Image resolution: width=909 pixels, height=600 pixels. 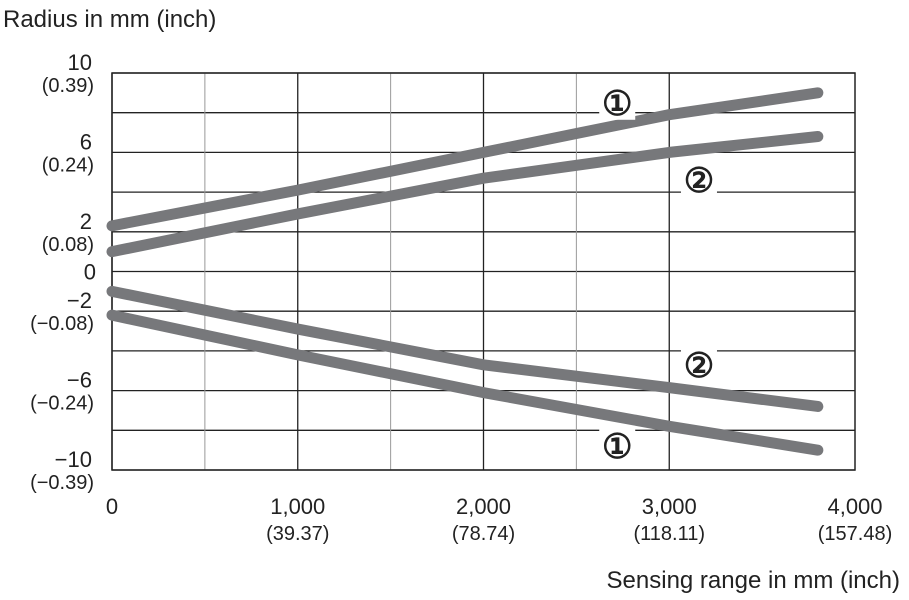 I want to click on y-axis-label: Radius in mm (inch), so click(x=109, y=19).